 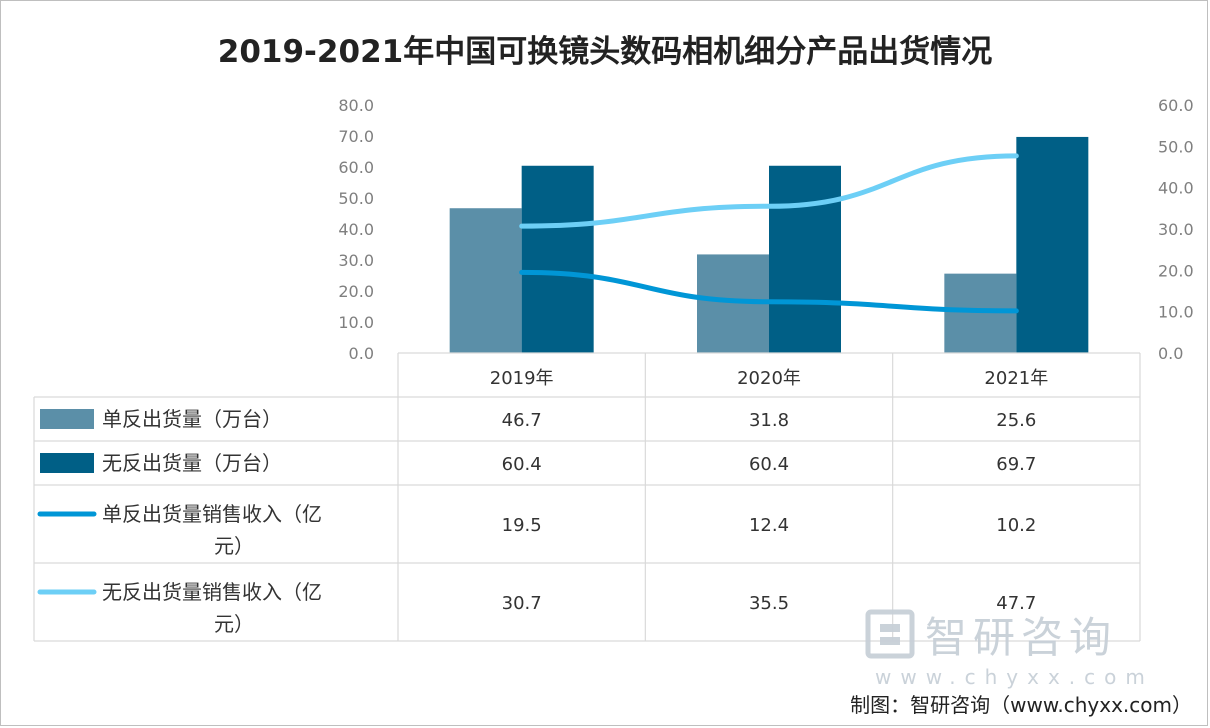 What do you see at coordinates (522, 603) in the screenshot?
I see `table-cell-value: 30.7` at bounding box center [522, 603].